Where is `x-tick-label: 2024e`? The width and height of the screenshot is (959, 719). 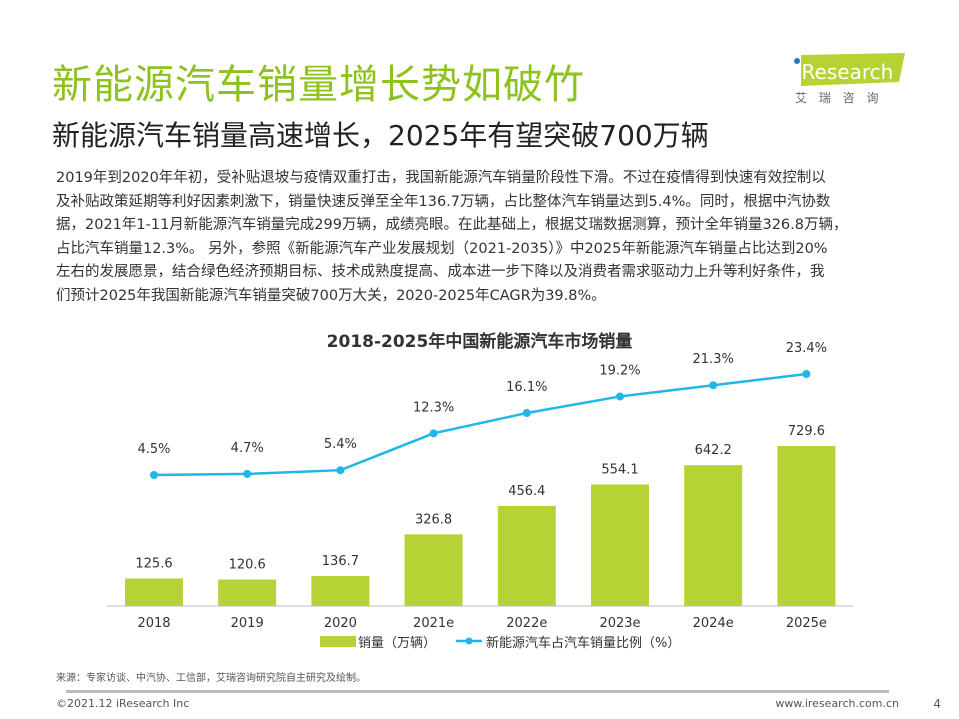 x-tick-label: 2024e is located at coordinates (713, 623).